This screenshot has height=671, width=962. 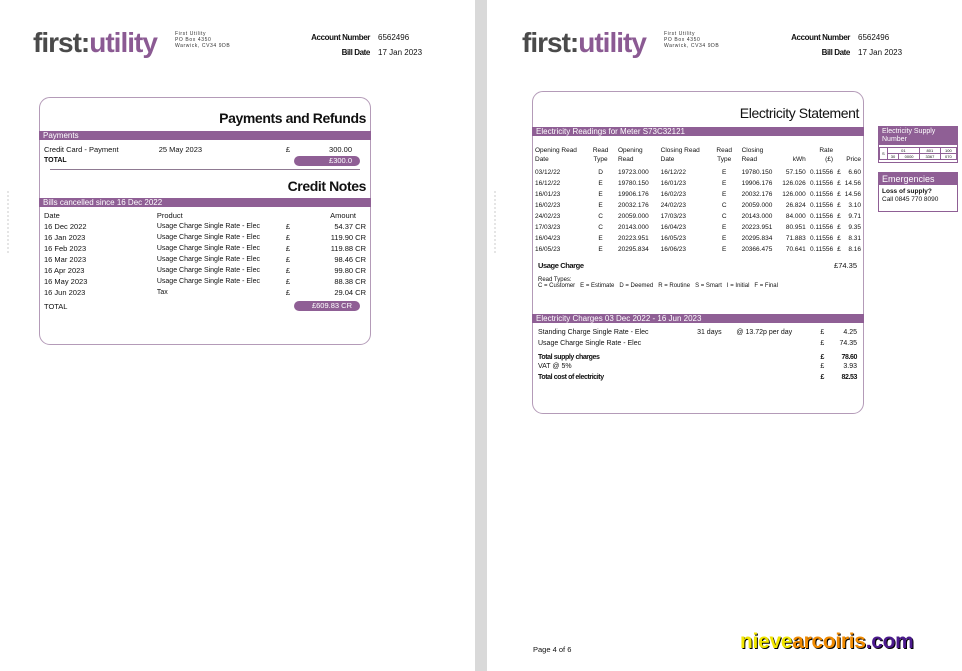 What do you see at coordinates (697, 377) in the screenshot?
I see `charge-row: Total cost of electricity £82.53` at bounding box center [697, 377].